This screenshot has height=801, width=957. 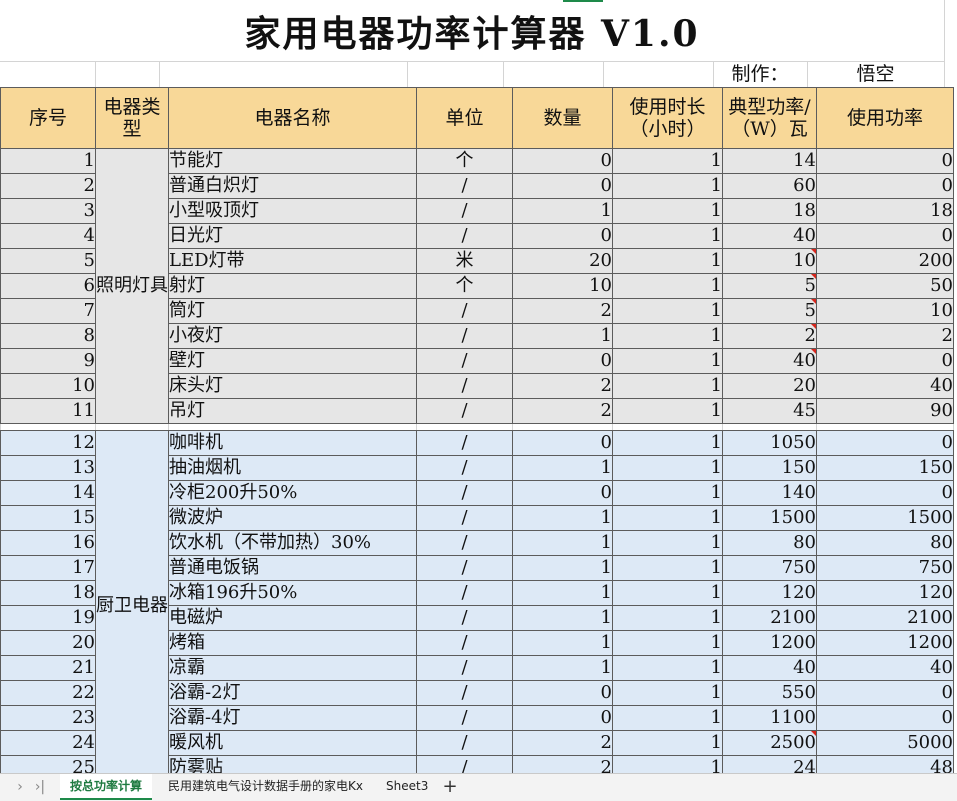 What do you see at coordinates (885, 743) in the screenshot?
I see `usage-power-cell: 5000` at bounding box center [885, 743].